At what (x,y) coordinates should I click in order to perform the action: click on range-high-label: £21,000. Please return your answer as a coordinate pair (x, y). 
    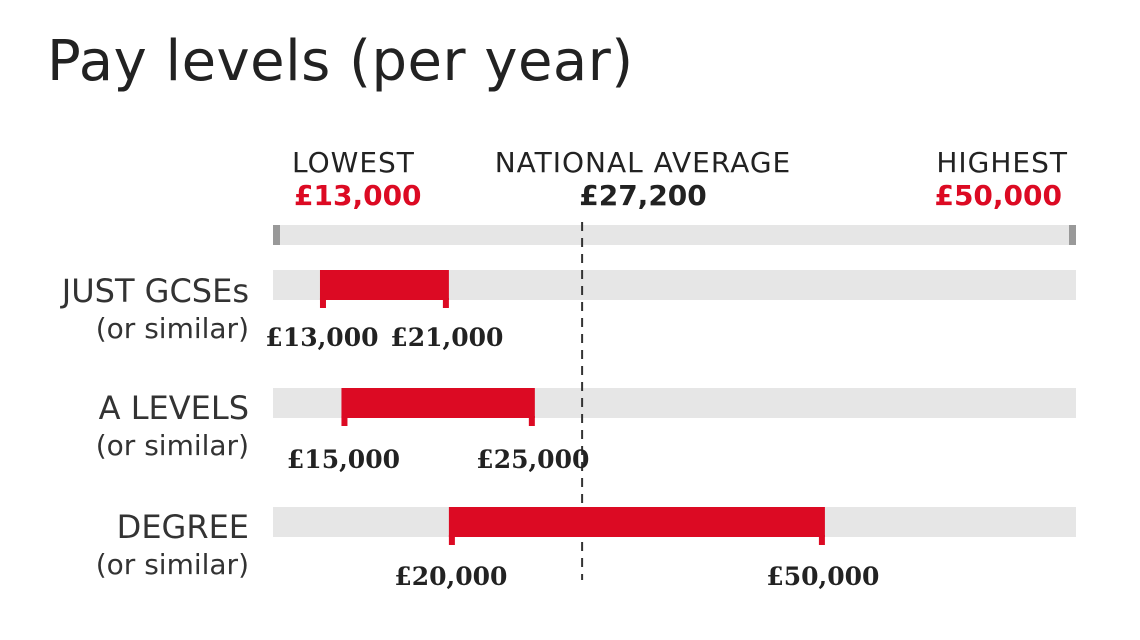
    Looking at the image, I should click on (446, 337).